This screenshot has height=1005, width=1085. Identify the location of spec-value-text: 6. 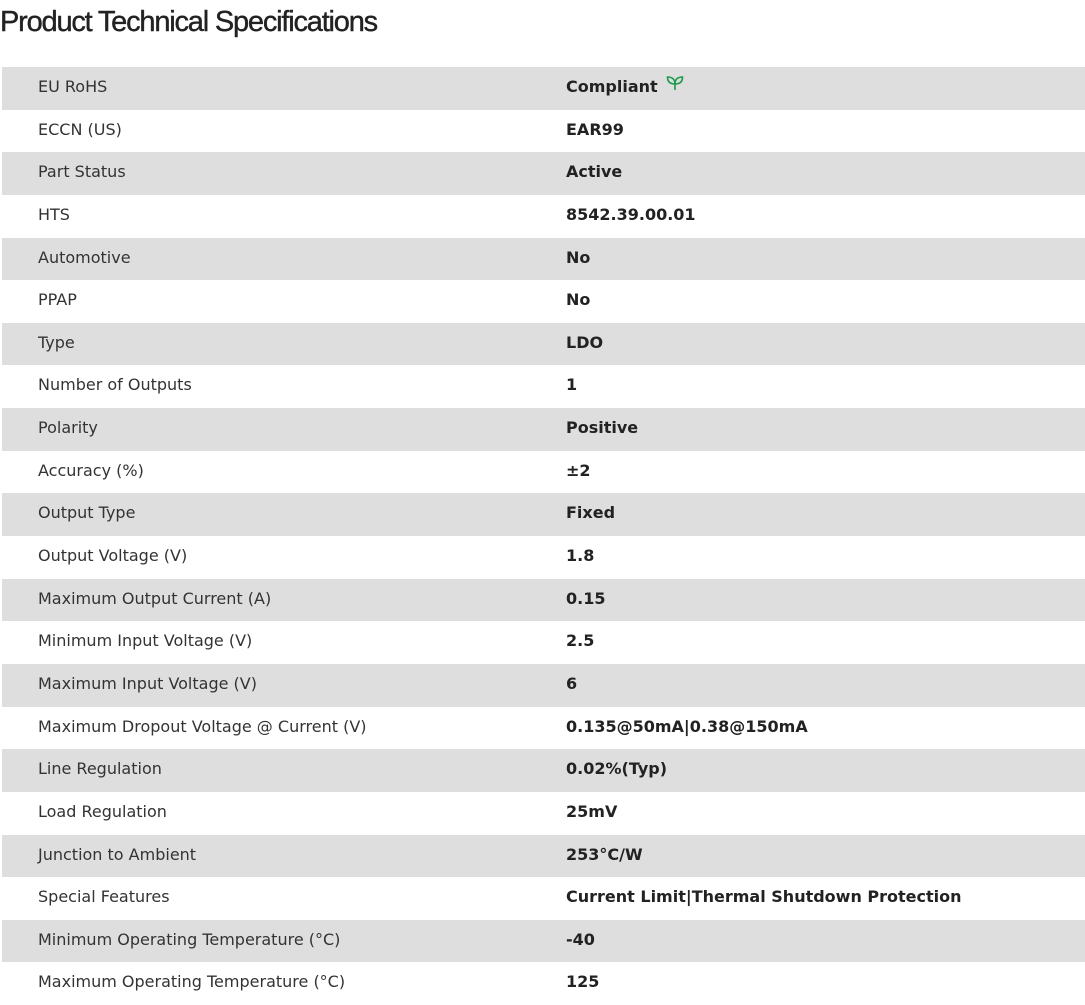
(572, 683).